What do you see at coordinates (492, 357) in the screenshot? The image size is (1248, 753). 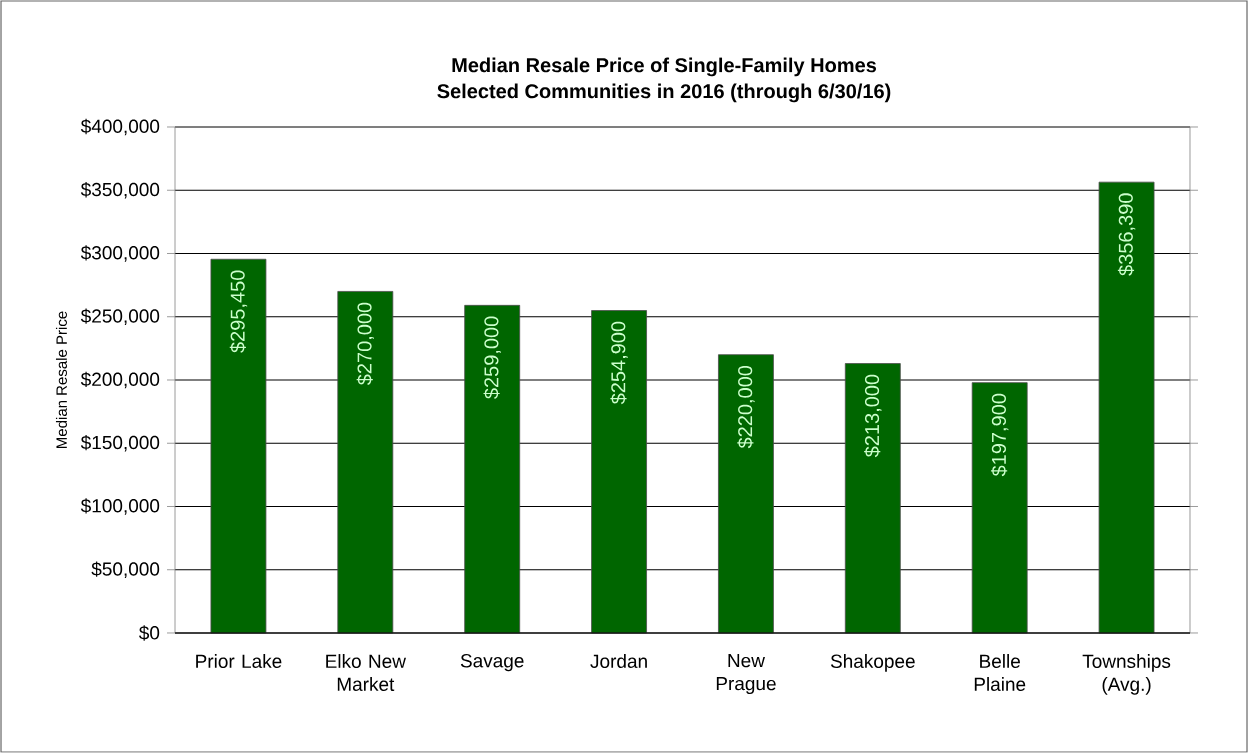 I see `data-label: $259,000` at bounding box center [492, 357].